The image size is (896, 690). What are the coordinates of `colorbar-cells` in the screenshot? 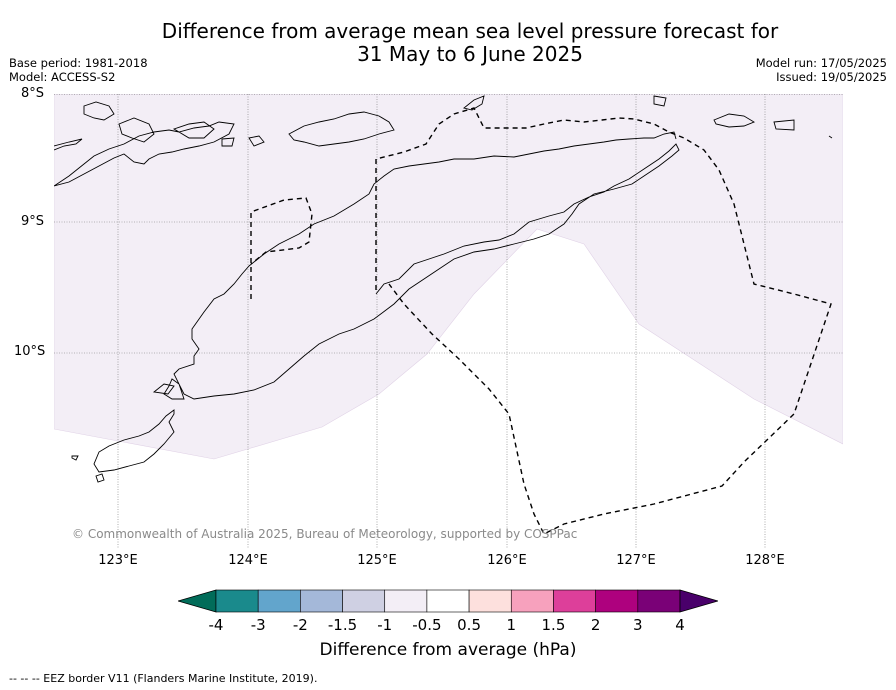 It's located at (448, 601).